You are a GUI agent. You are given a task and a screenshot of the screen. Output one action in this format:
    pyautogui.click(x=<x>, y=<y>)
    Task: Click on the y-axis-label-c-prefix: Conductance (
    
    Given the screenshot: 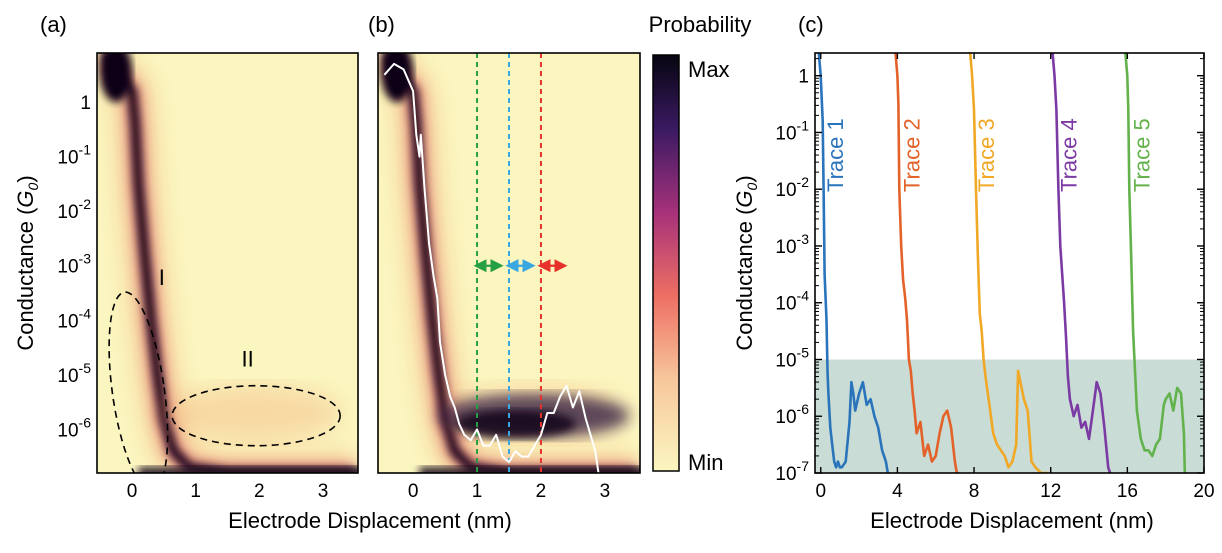 What is the action you would take?
    pyautogui.click(x=744, y=279)
    